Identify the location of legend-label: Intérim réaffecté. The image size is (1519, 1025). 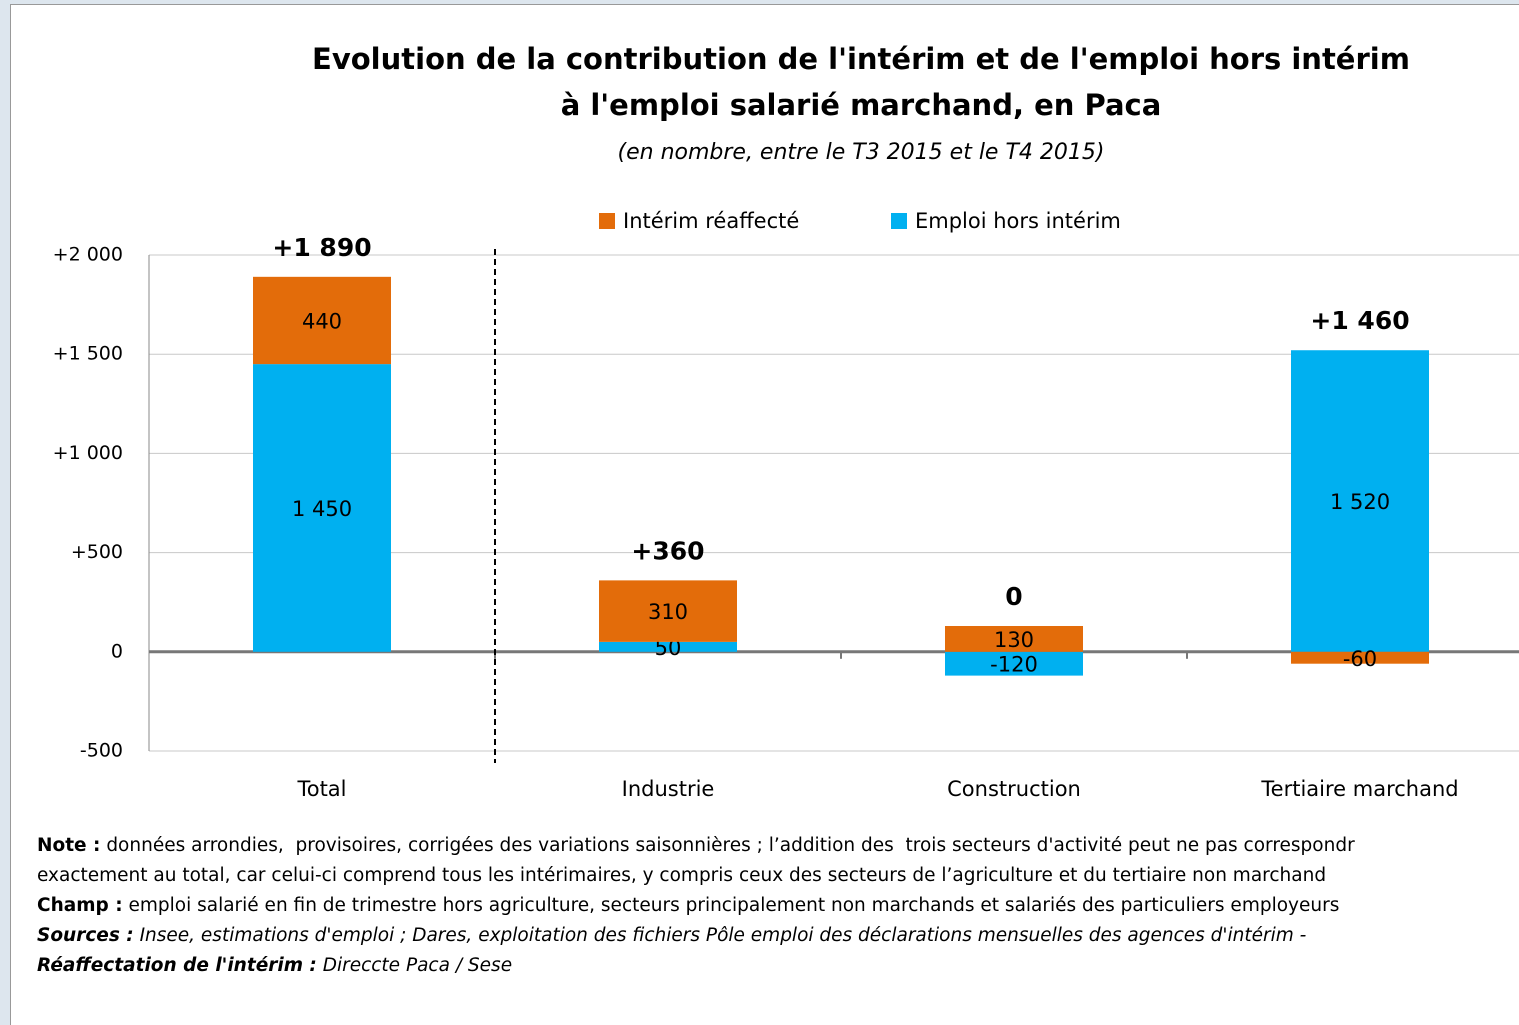
(711, 221).